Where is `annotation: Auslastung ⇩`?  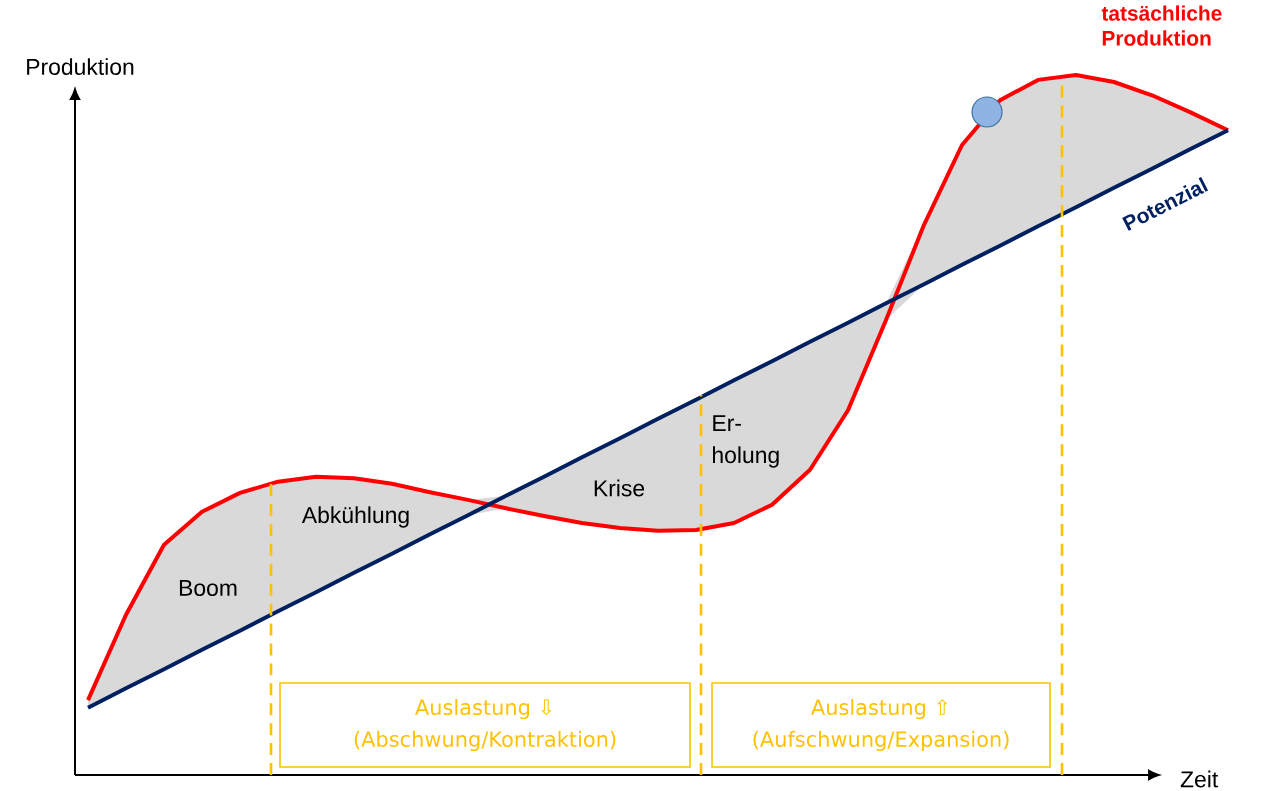
annotation: Auslastung ⇩ is located at coordinates (483, 709).